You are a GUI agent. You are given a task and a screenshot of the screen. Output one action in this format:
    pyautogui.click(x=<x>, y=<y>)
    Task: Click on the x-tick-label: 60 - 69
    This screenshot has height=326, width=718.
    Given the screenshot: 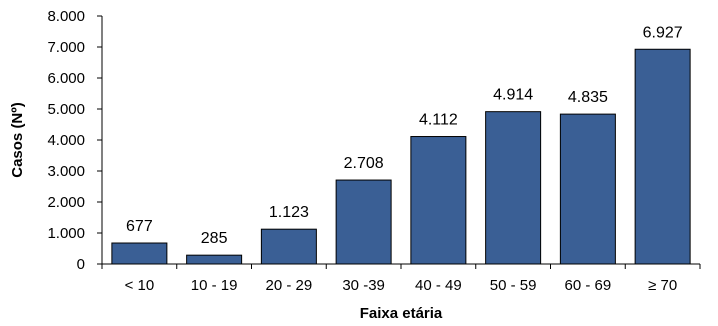 What is the action you would take?
    pyautogui.click(x=588, y=285)
    